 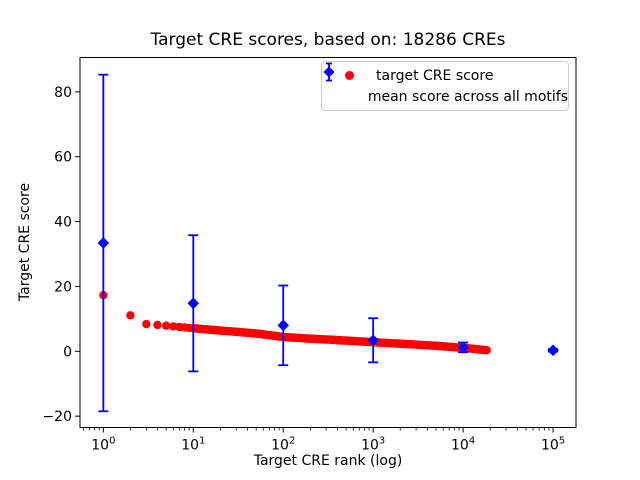 I want to click on y-tick-label: −20, so click(x=57, y=417).